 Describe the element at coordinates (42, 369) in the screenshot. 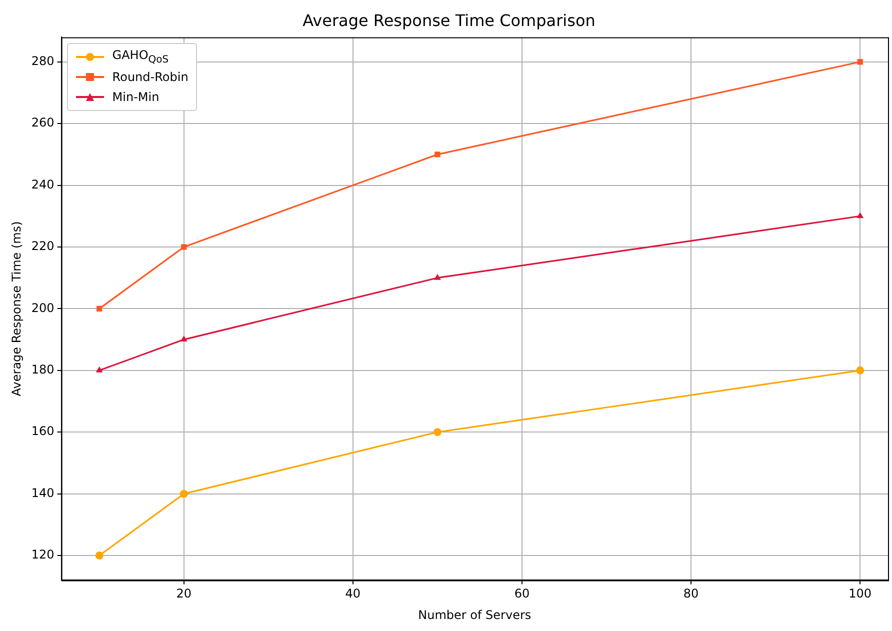

I see `y-tick-label: 180` at that location.